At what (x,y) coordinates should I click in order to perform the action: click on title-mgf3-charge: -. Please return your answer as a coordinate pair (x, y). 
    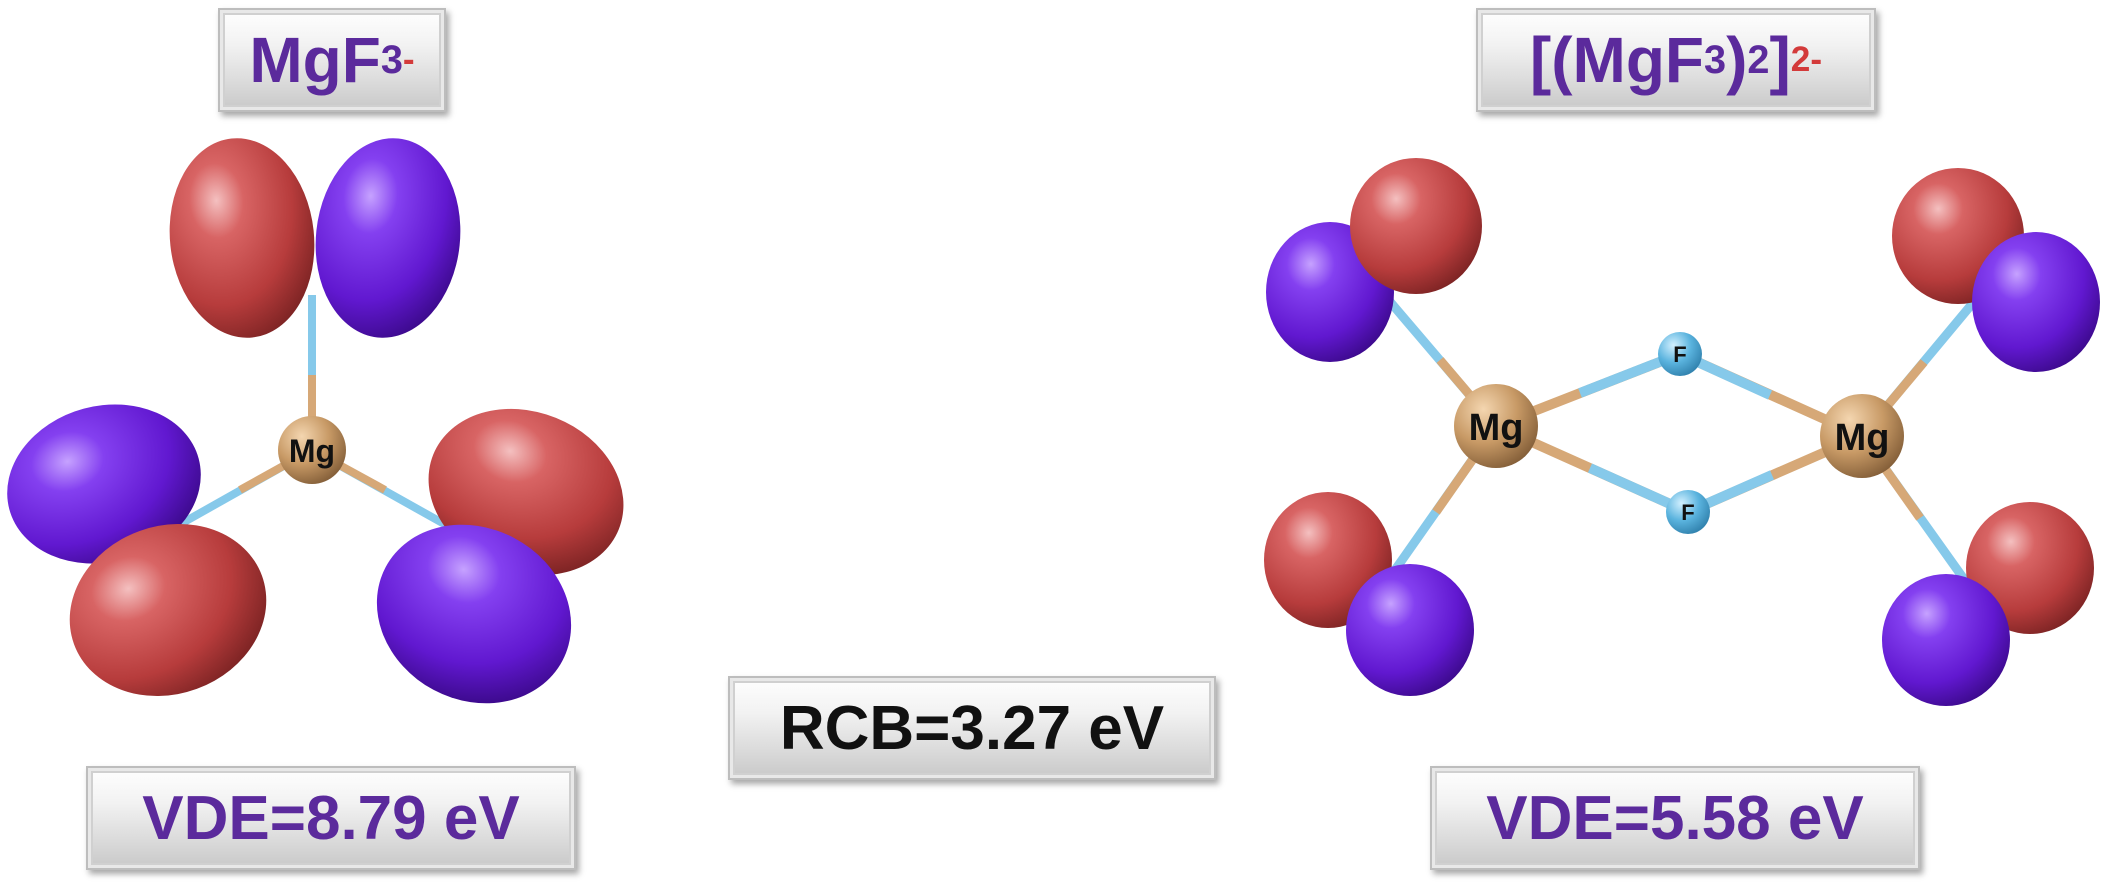
    Looking at the image, I should click on (408, 59).